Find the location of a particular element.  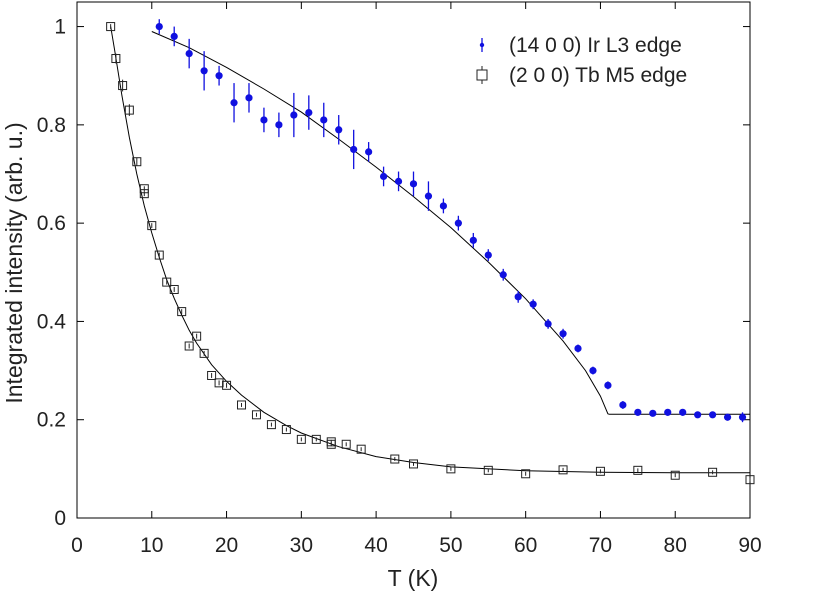

x-tick-label-5: 50 is located at coordinates (450, 545).